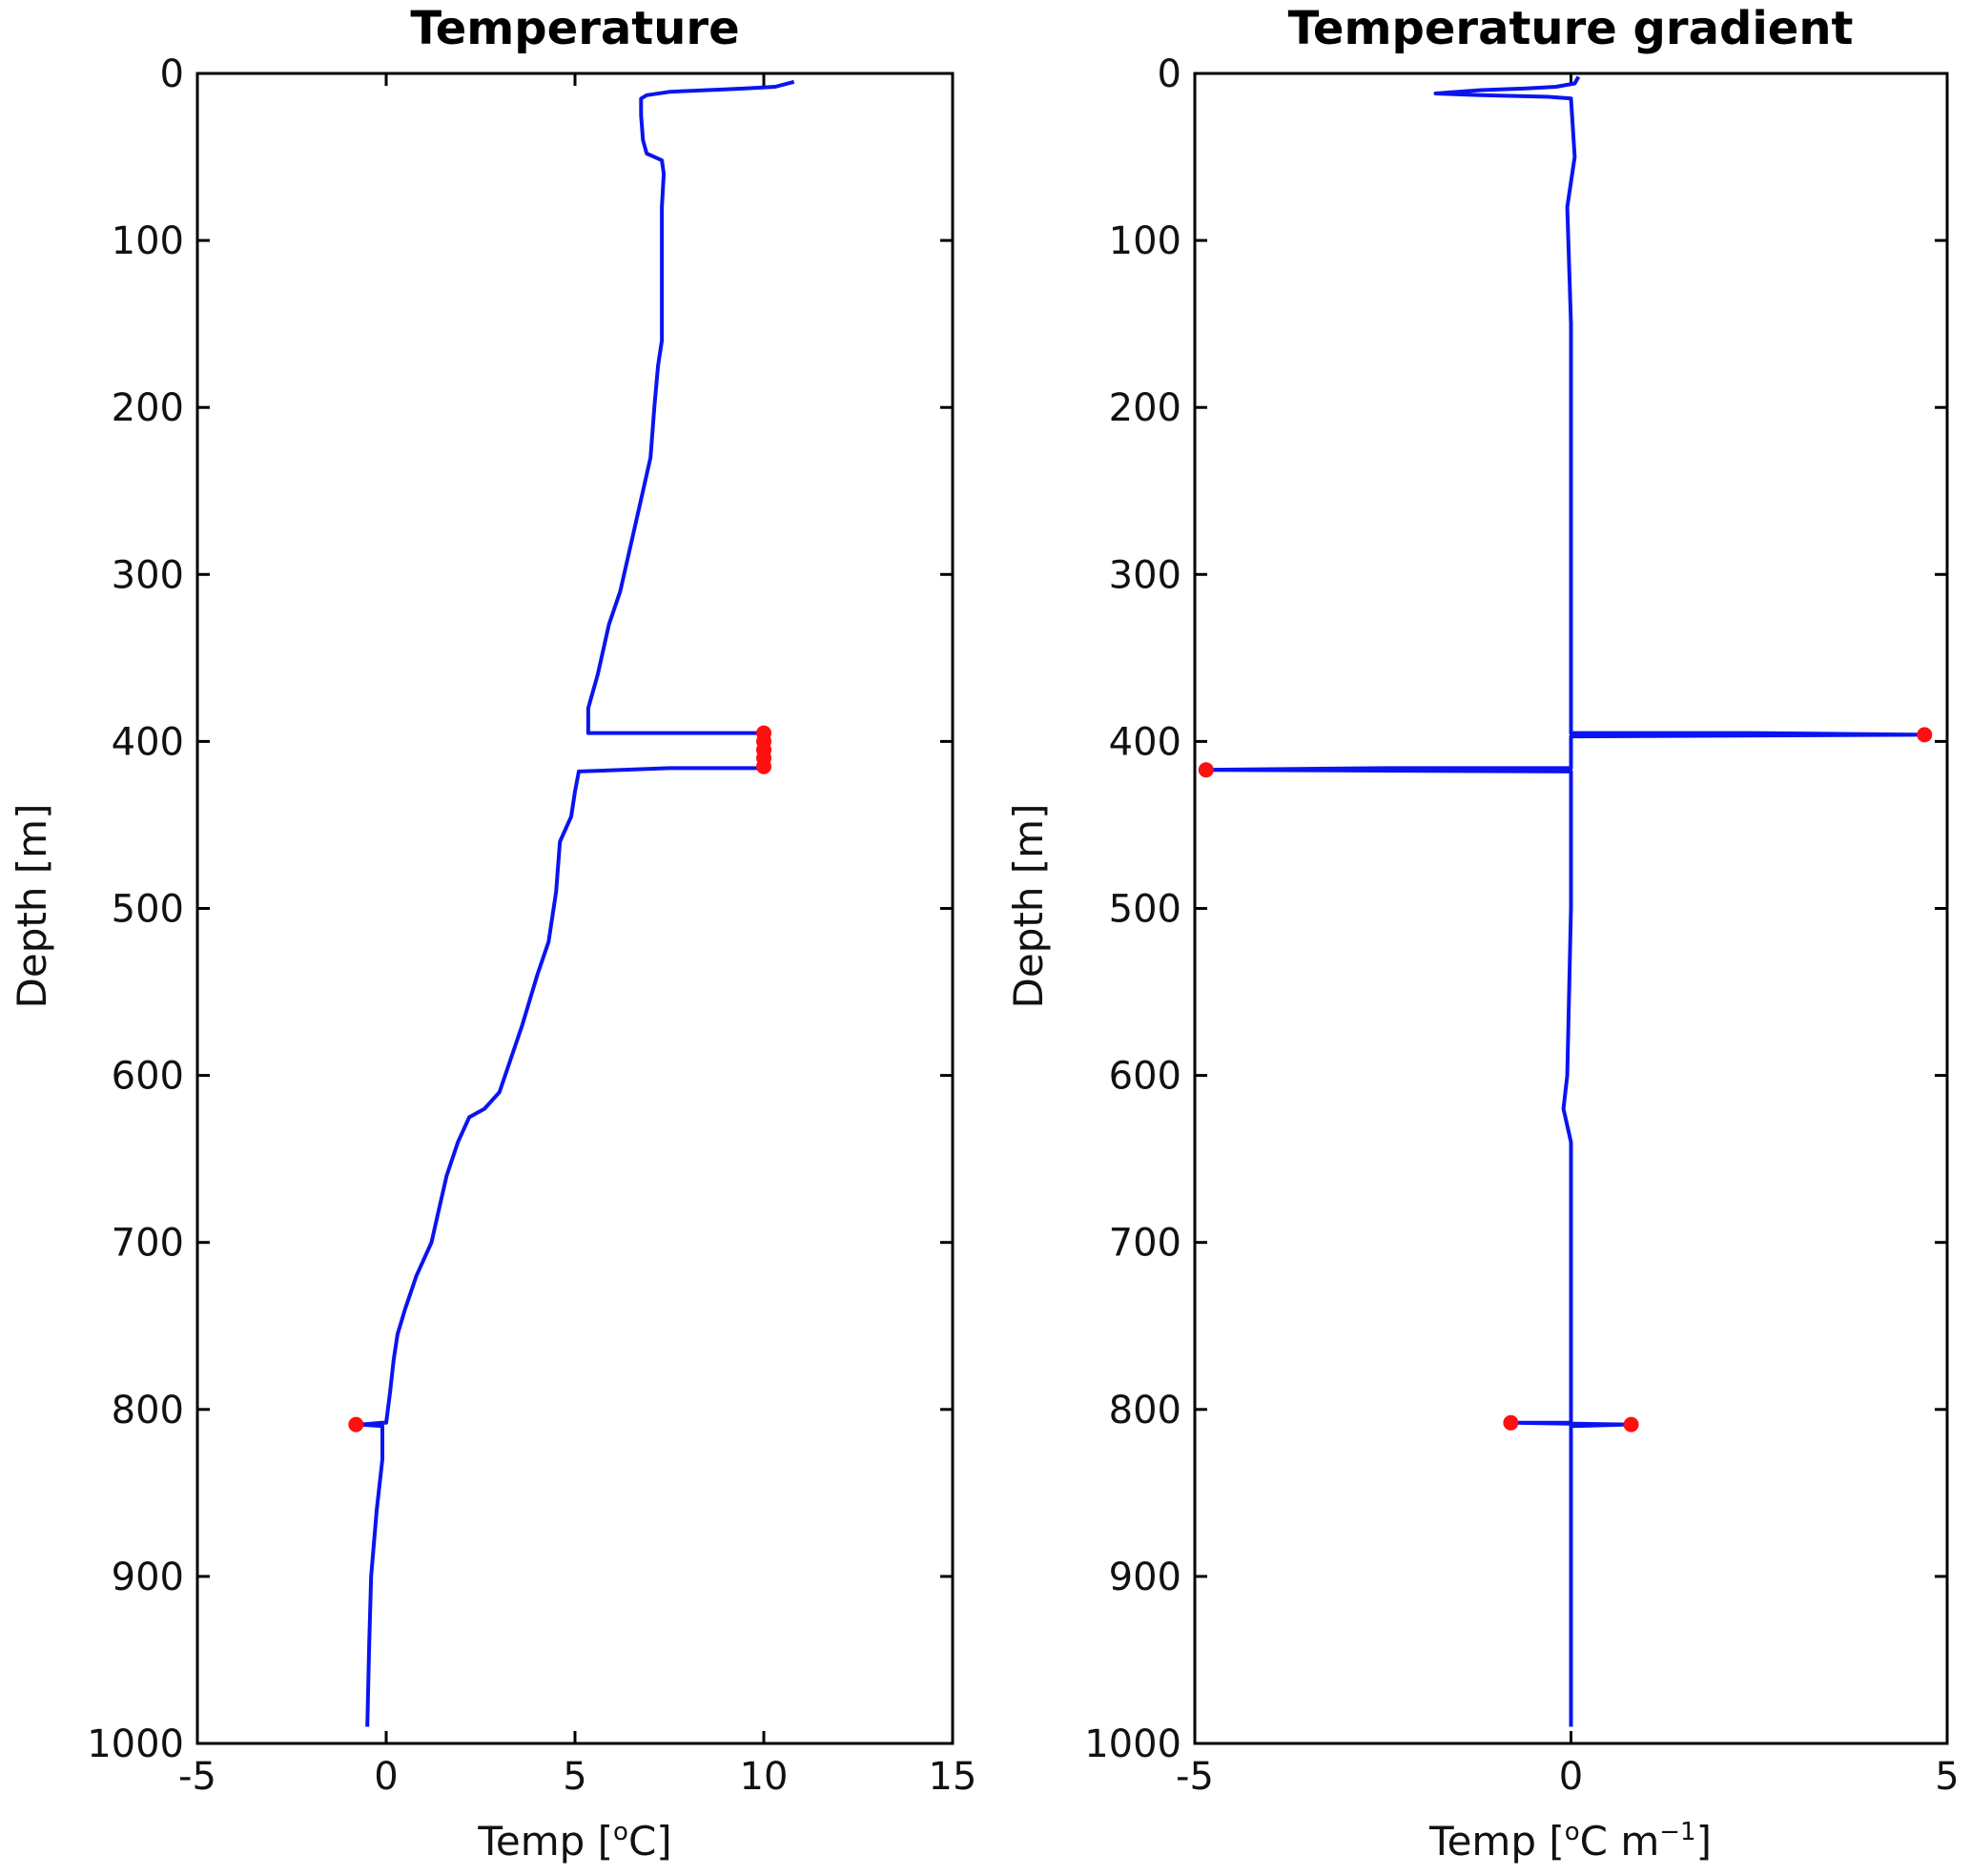  What do you see at coordinates (574, 1841) in the screenshot?
I see `x-axis-label: Temp [oC]` at bounding box center [574, 1841].